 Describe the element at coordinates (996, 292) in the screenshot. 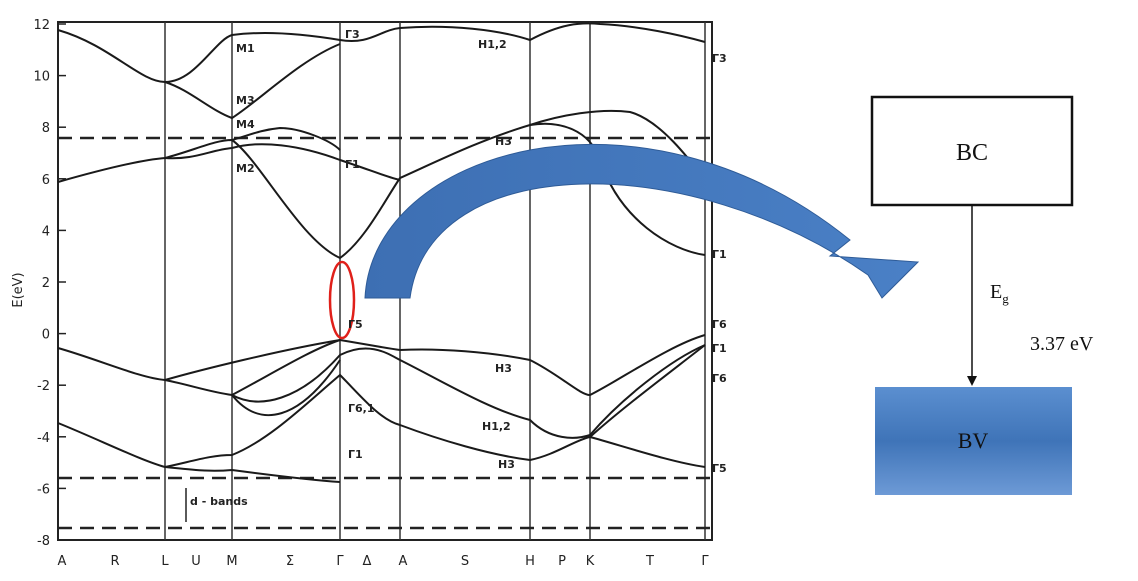

I see `gap-symbol-main: E` at that location.